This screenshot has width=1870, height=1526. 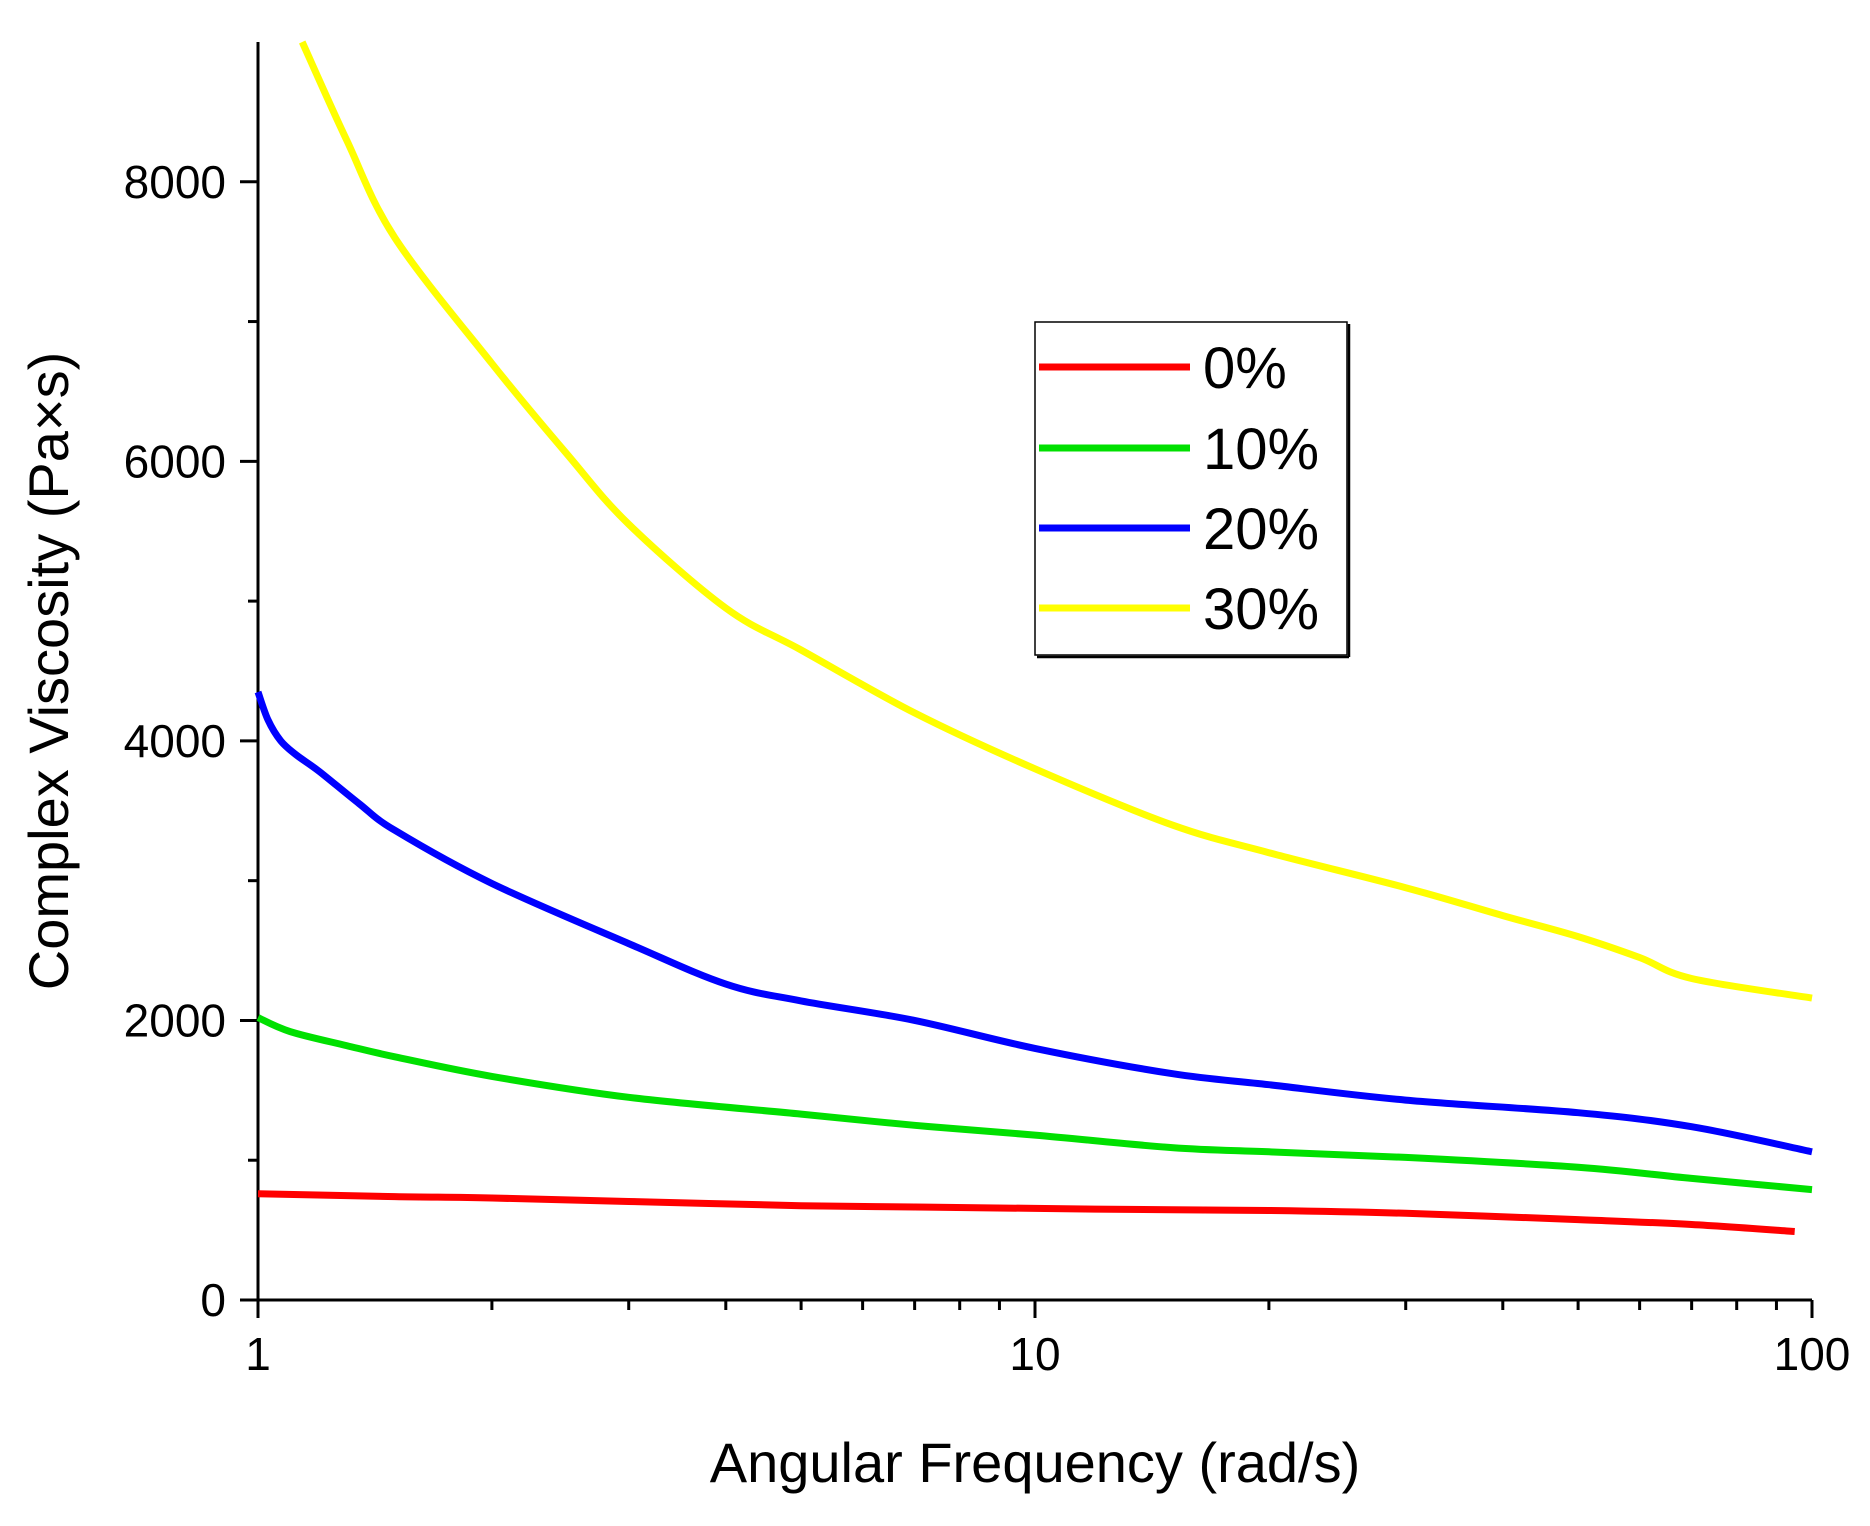 What do you see at coordinates (175, 182) in the screenshot?
I see `y-tick-label: 8000` at bounding box center [175, 182].